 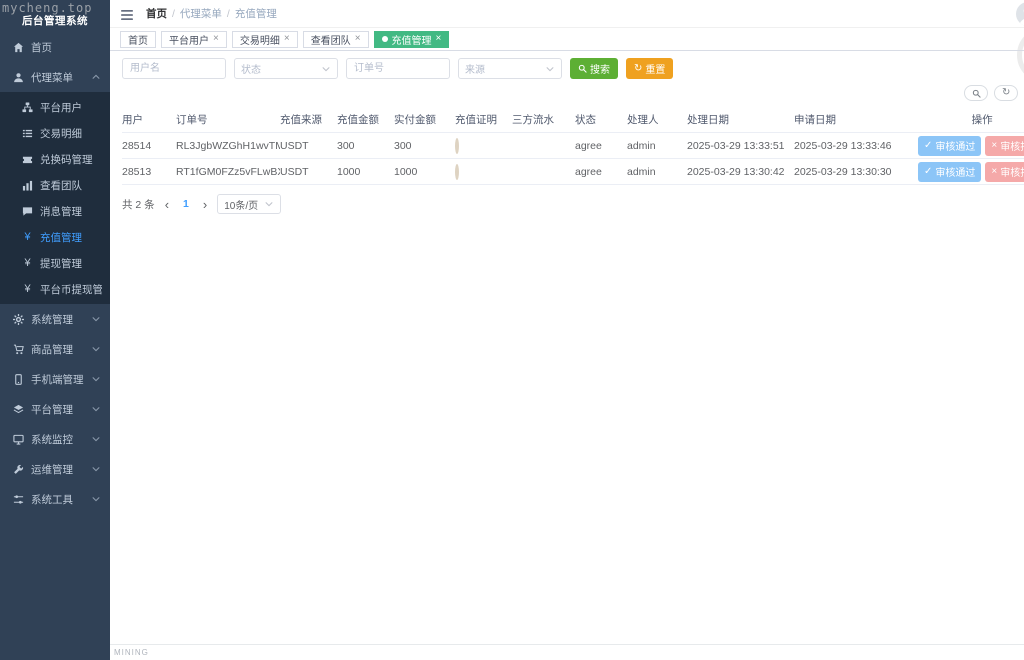 What do you see at coordinates (384, 39) in the screenshot?
I see `active-tab-dot` at bounding box center [384, 39].